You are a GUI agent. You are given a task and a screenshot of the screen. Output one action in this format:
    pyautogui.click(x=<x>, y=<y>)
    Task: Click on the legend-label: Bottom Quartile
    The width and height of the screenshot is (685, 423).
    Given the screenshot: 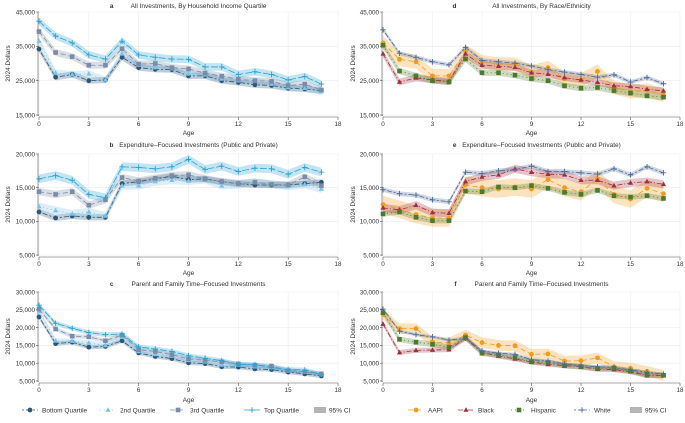 What is the action you would take?
    pyautogui.click(x=65, y=411)
    